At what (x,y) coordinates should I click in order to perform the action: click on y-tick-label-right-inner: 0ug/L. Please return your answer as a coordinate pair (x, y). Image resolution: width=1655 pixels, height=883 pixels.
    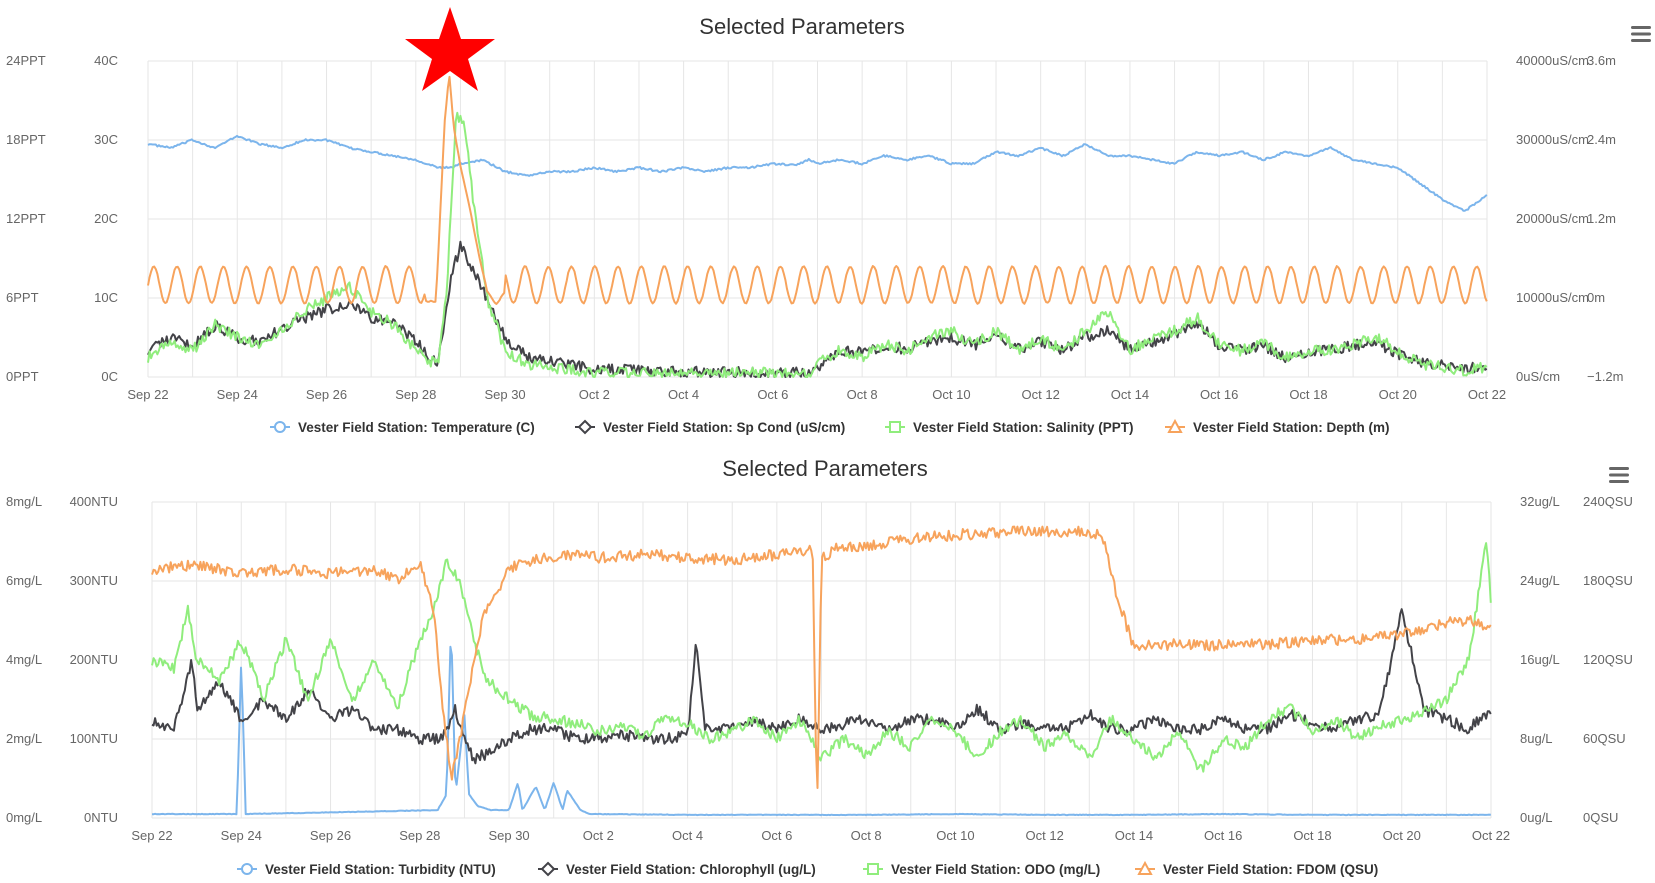
    Looking at the image, I should click on (1536, 817).